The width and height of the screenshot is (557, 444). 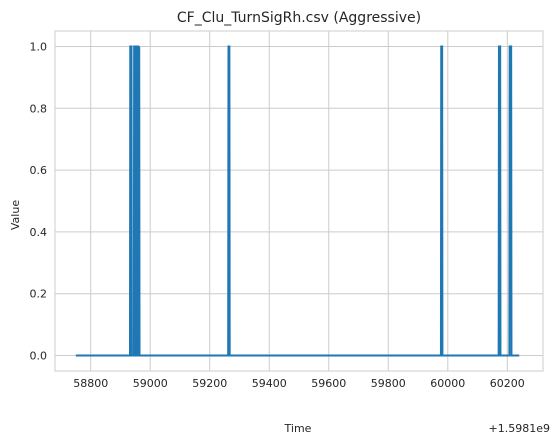 What do you see at coordinates (90, 383) in the screenshot?
I see `x-tick-label: 58800` at bounding box center [90, 383].